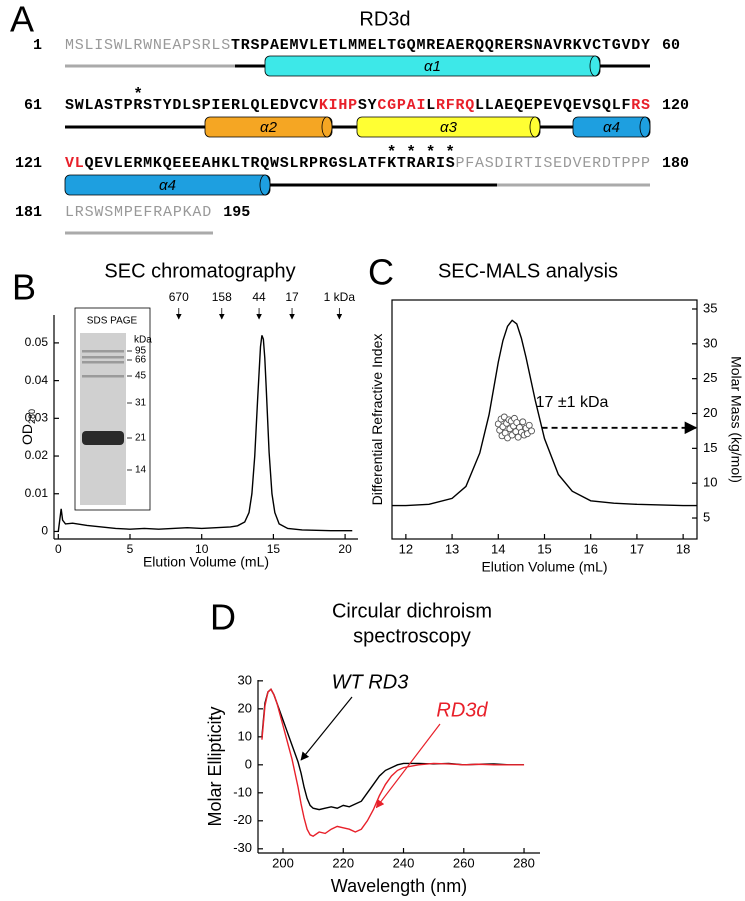  What do you see at coordinates (384, 19) in the screenshot?
I see `panel-title: RD3d` at bounding box center [384, 19].